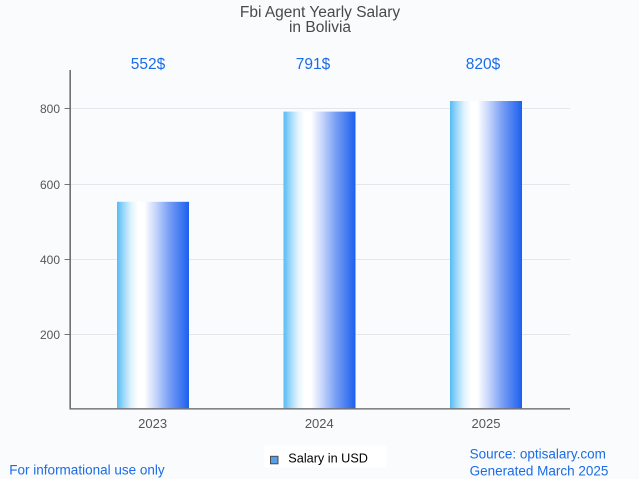 This screenshot has height=479, width=639. I want to click on svg-text: 791$, so click(313, 64).